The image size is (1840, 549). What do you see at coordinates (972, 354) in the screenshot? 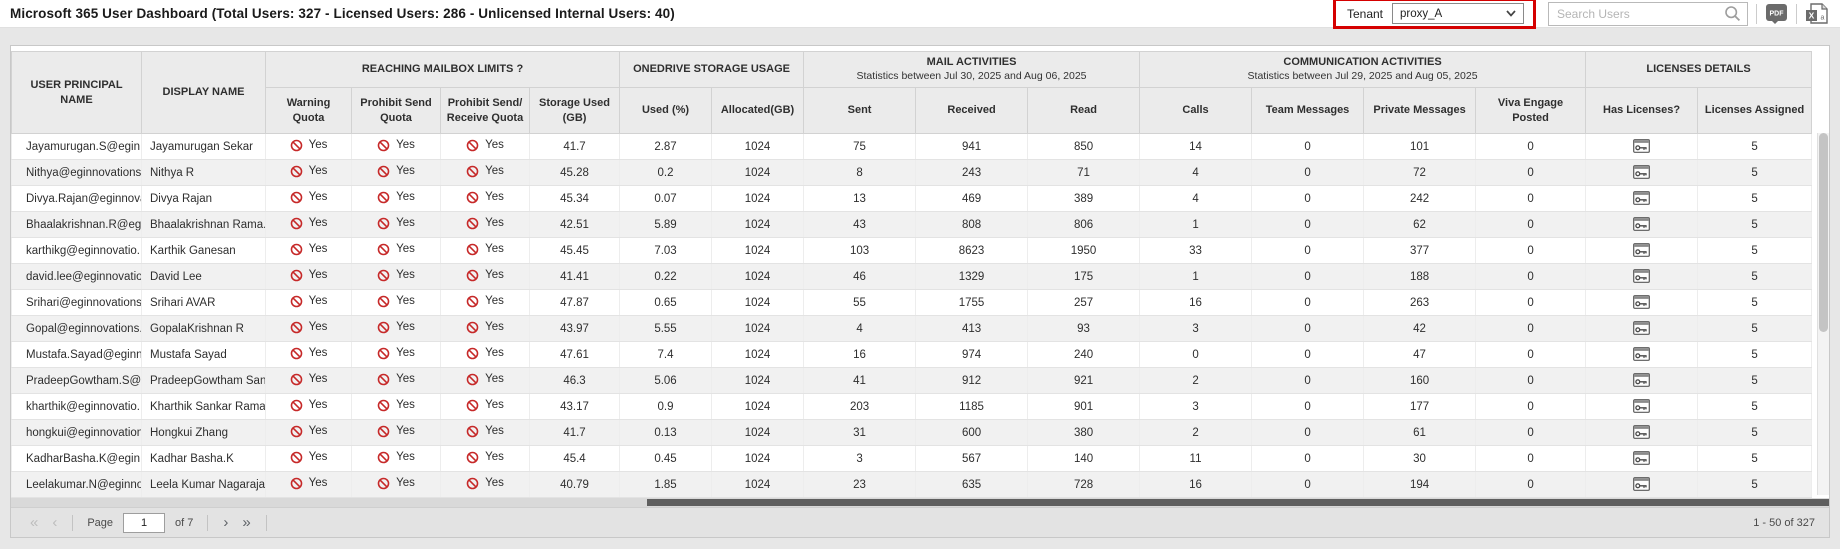
I see `cell-received: 974` at bounding box center [972, 354].